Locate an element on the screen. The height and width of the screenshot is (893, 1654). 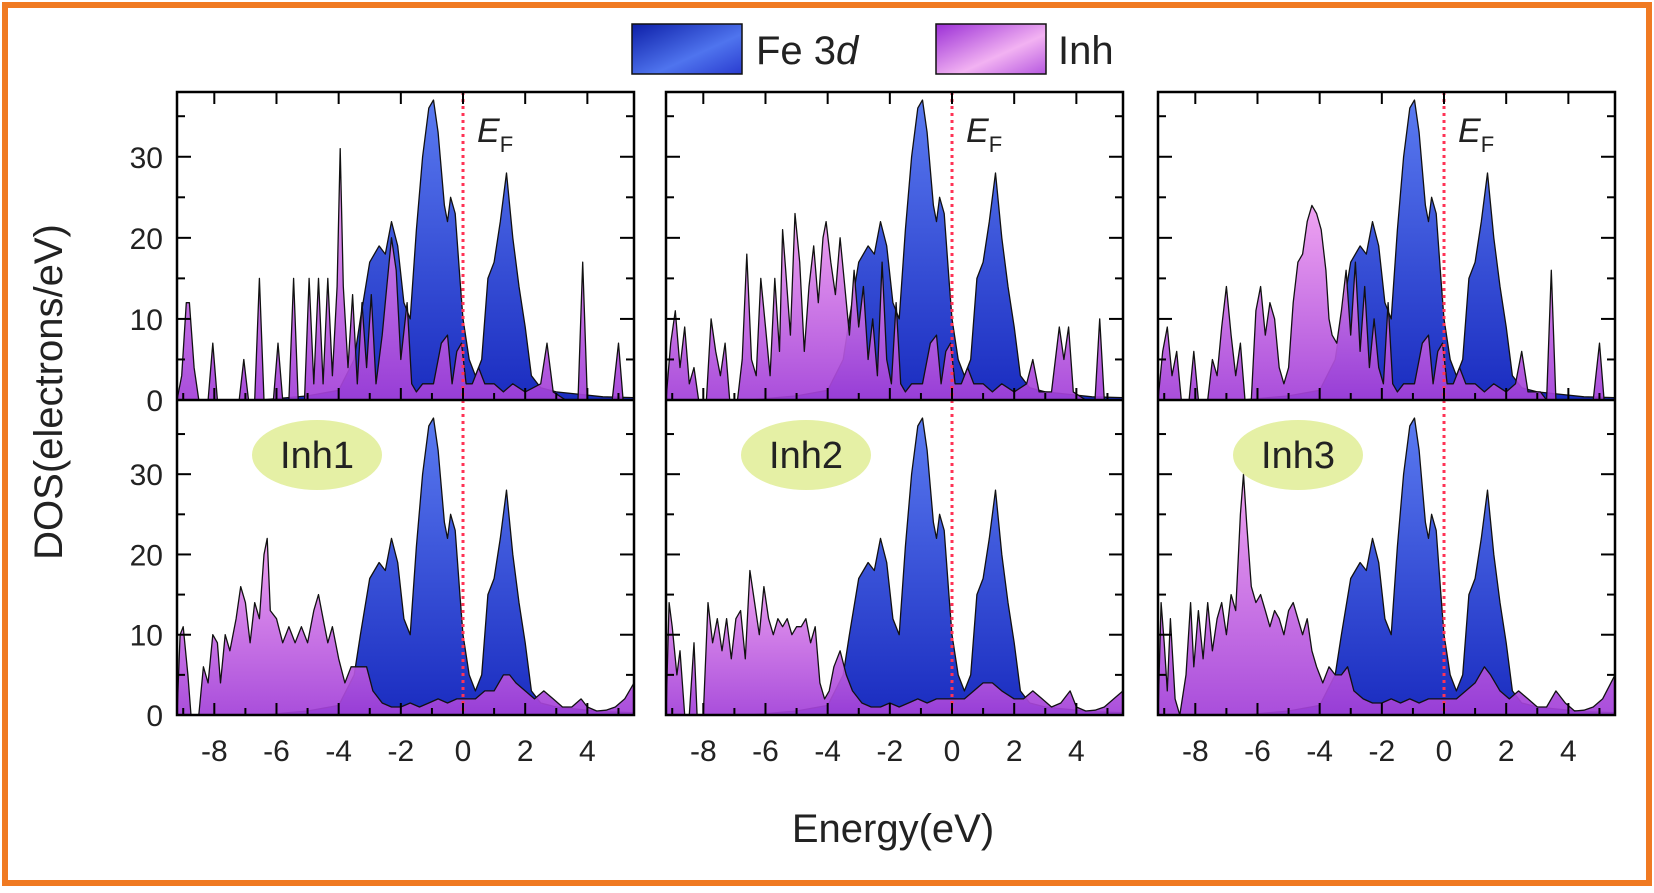
panel-label: Inh1 is located at coordinates (317, 456).